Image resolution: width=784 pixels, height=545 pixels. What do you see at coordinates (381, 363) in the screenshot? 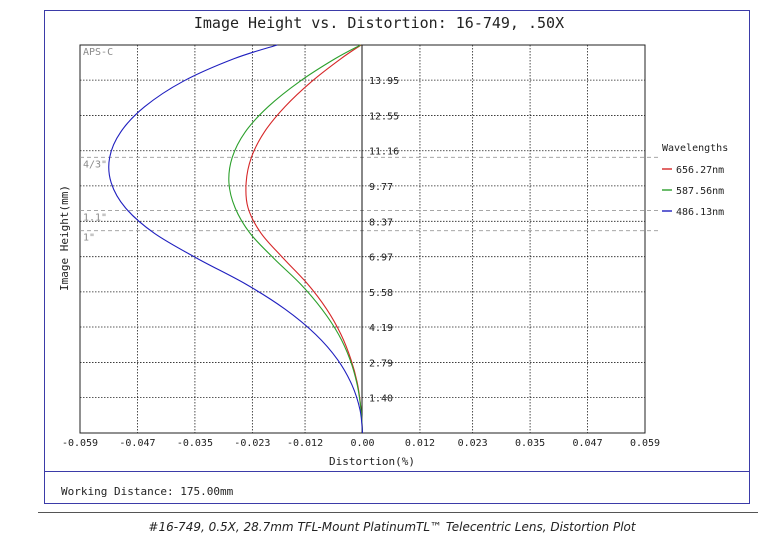
I see `y-tick-label-1: 2.79` at bounding box center [381, 363].